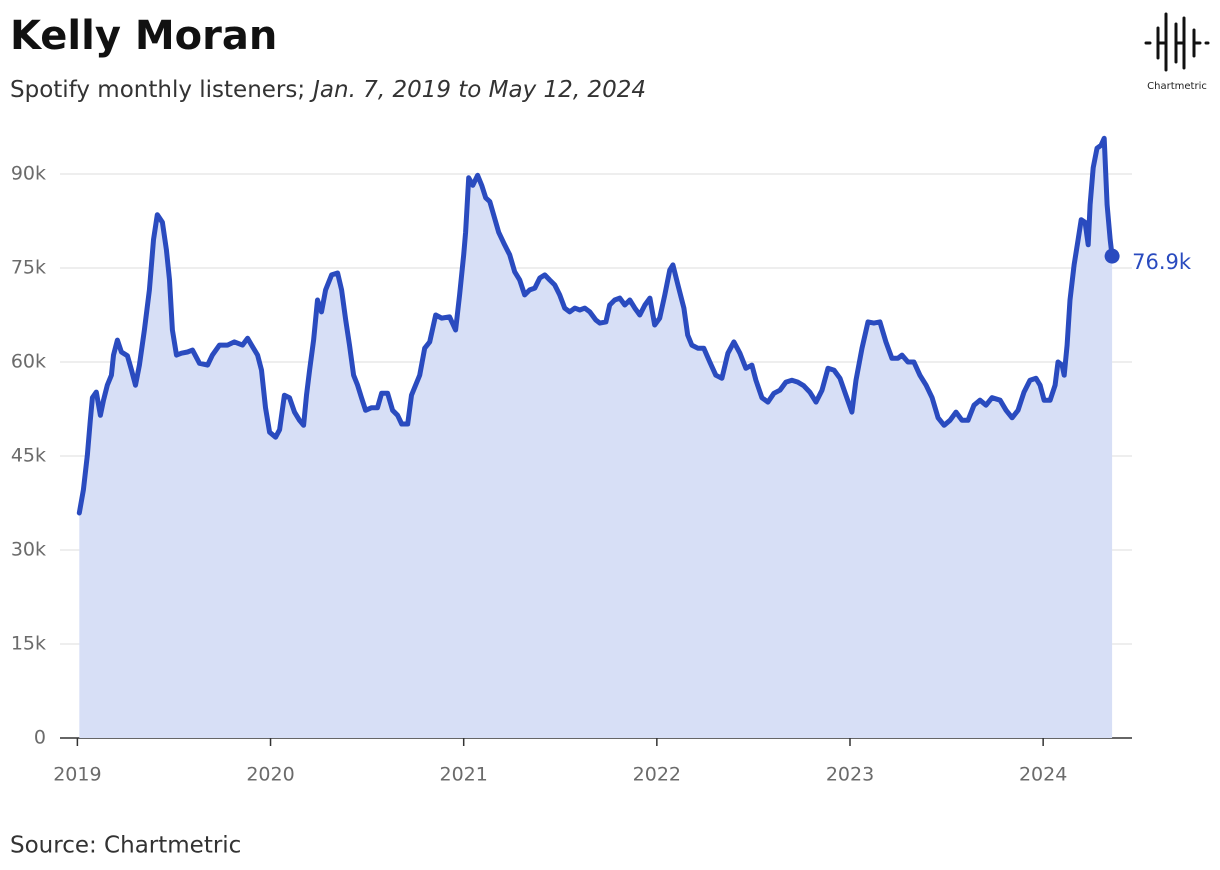 The image size is (1220, 870). I want to click on end-point, so click(1112, 256).